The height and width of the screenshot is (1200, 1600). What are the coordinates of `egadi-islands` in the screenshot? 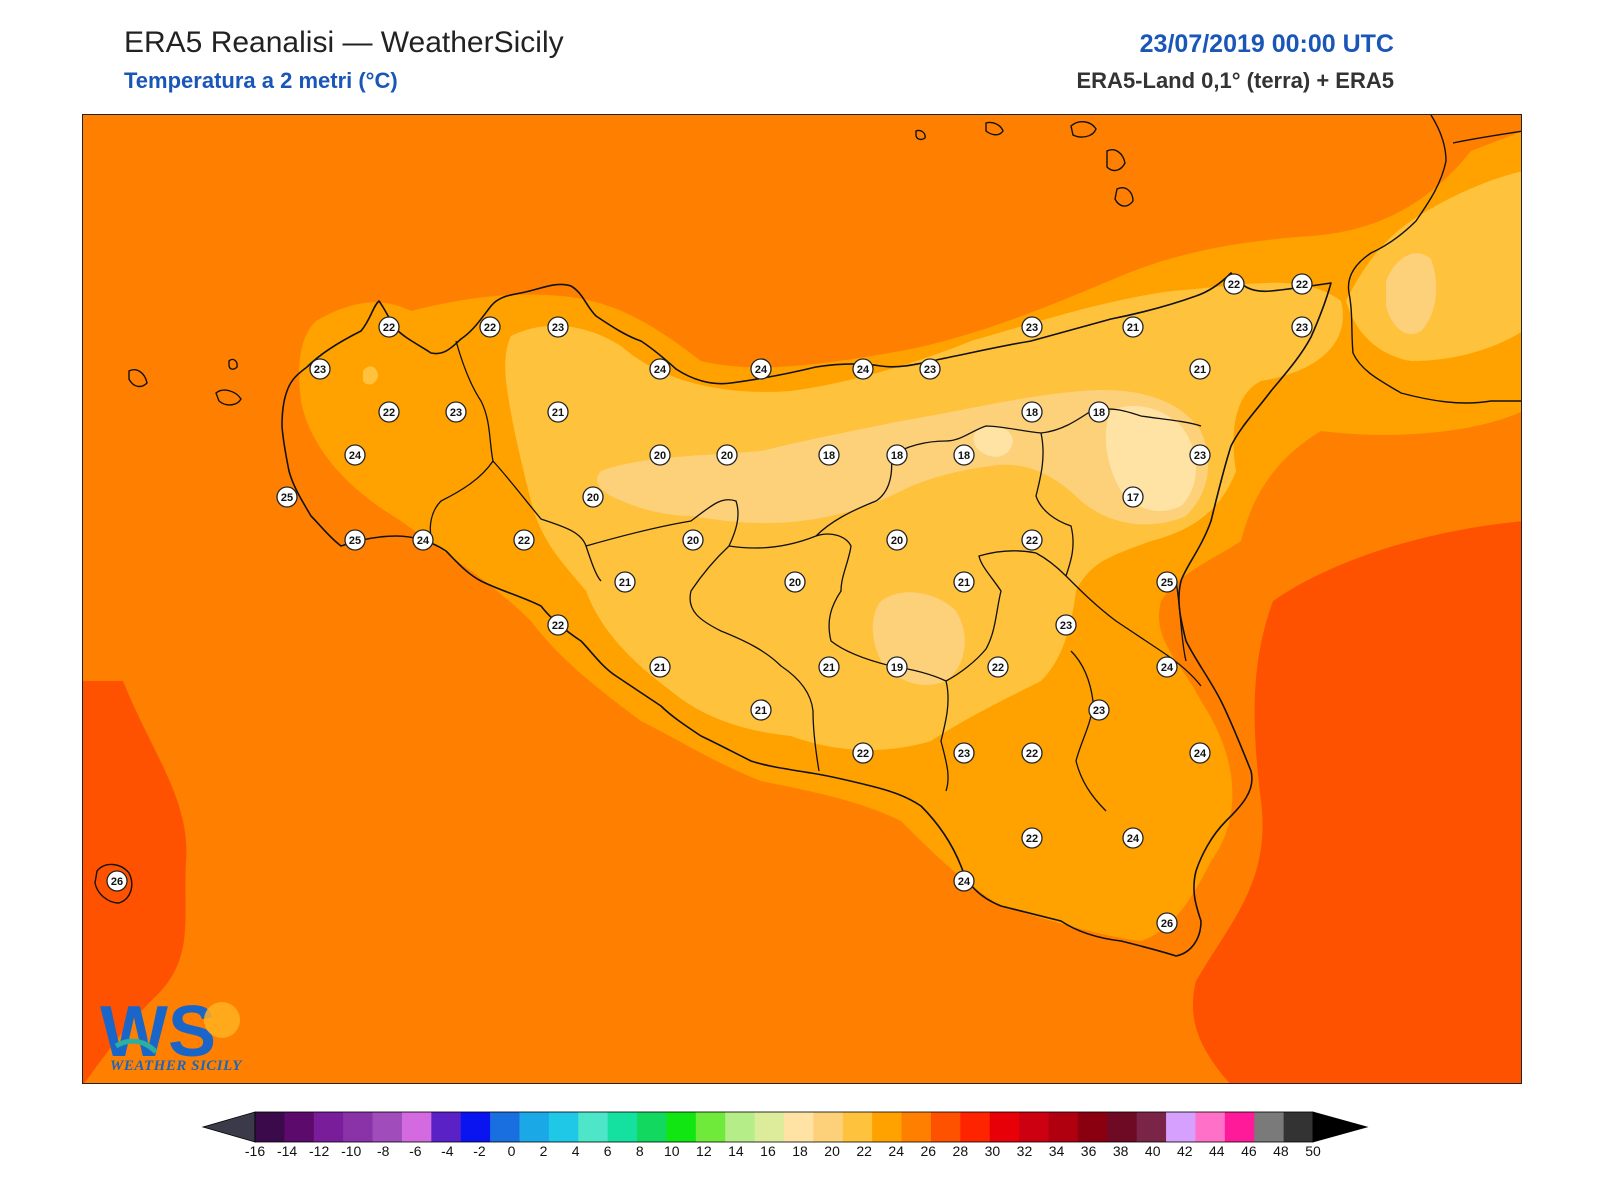 It's located at (185, 382).